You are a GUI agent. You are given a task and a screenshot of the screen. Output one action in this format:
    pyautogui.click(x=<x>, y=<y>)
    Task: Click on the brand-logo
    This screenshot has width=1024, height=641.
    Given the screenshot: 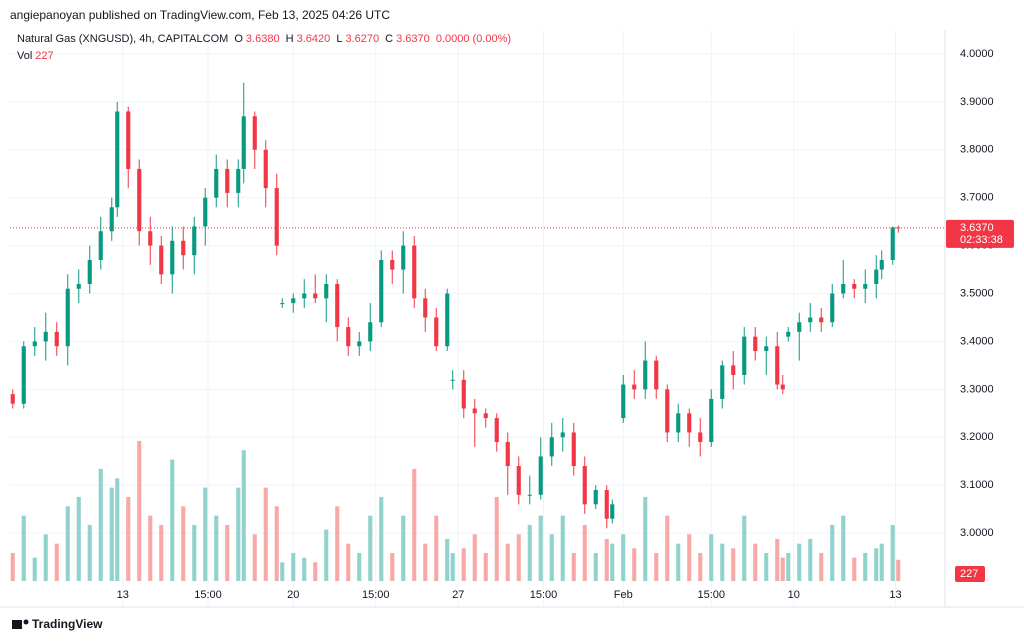 What is the action you would take?
    pyautogui.click(x=20, y=624)
    